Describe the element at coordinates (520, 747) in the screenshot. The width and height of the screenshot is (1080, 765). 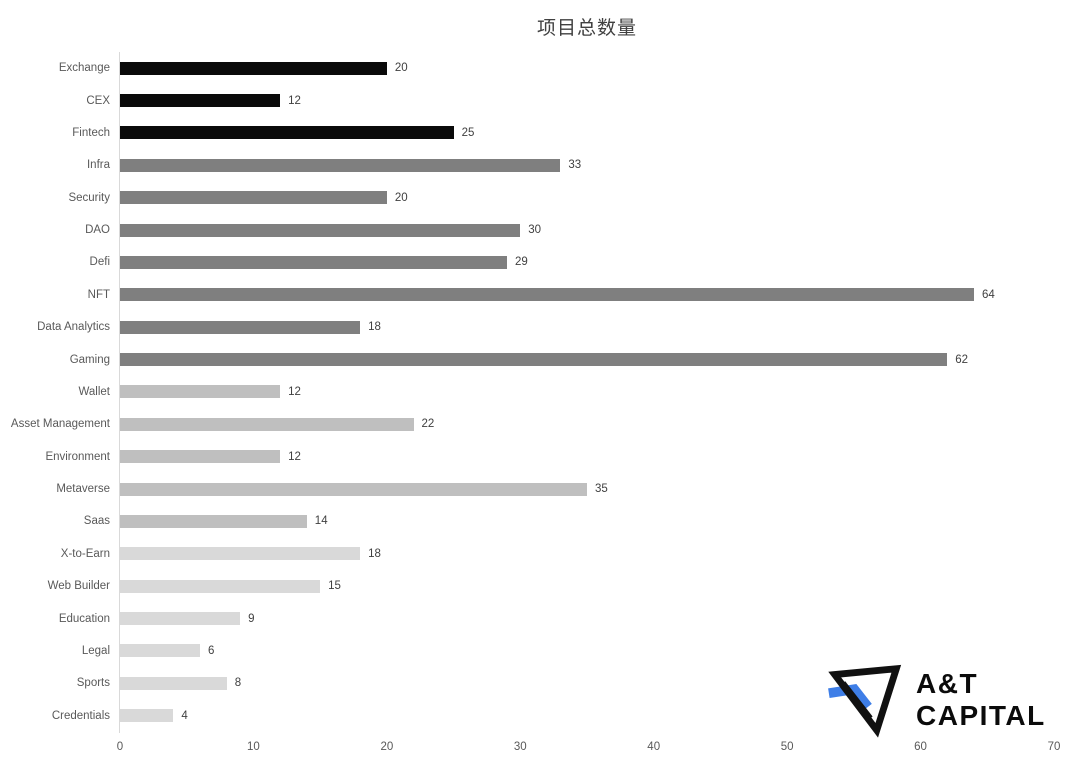
I see `x-tick-label: 30` at that location.